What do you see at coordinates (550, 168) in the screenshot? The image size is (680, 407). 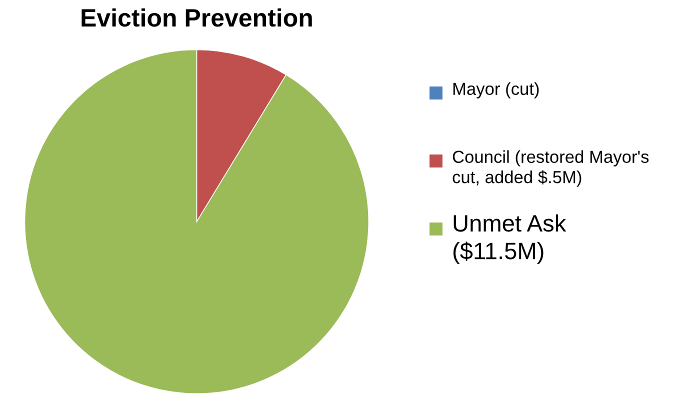 I see `legend-label: Council (restored Mayor's cut, added $.5M)` at bounding box center [550, 168].